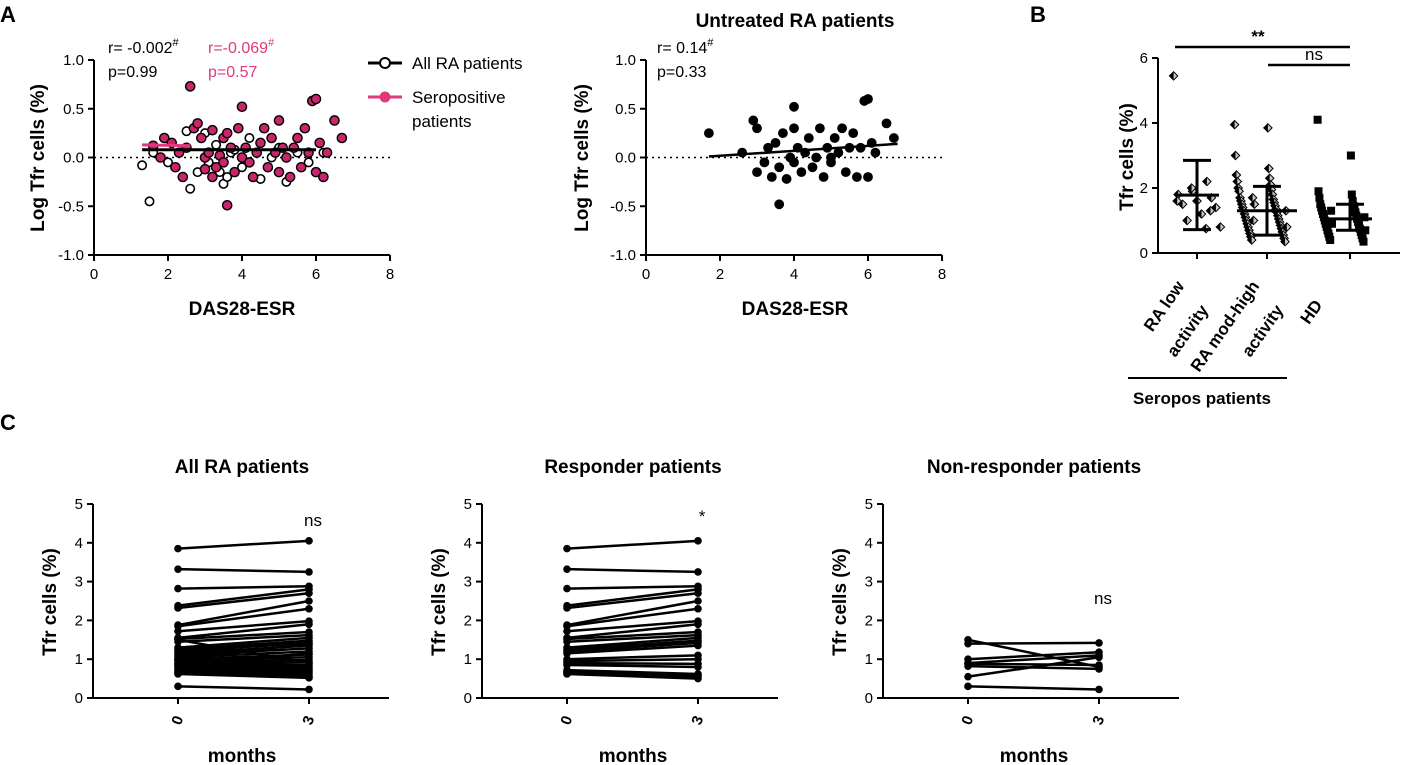 The width and height of the screenshot is (1411, 765). What do you see at coordinates (795, 21) in the screenshot?
I see `a2-title: Untreated RA patients` at bounding box center [795, 21].